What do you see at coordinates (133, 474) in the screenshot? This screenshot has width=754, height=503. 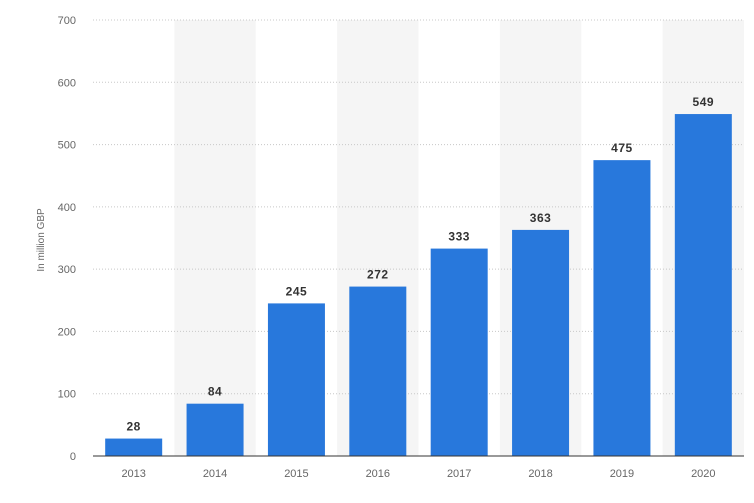 I see `x-tick-label: 2013` at bounding box center [133, 474].